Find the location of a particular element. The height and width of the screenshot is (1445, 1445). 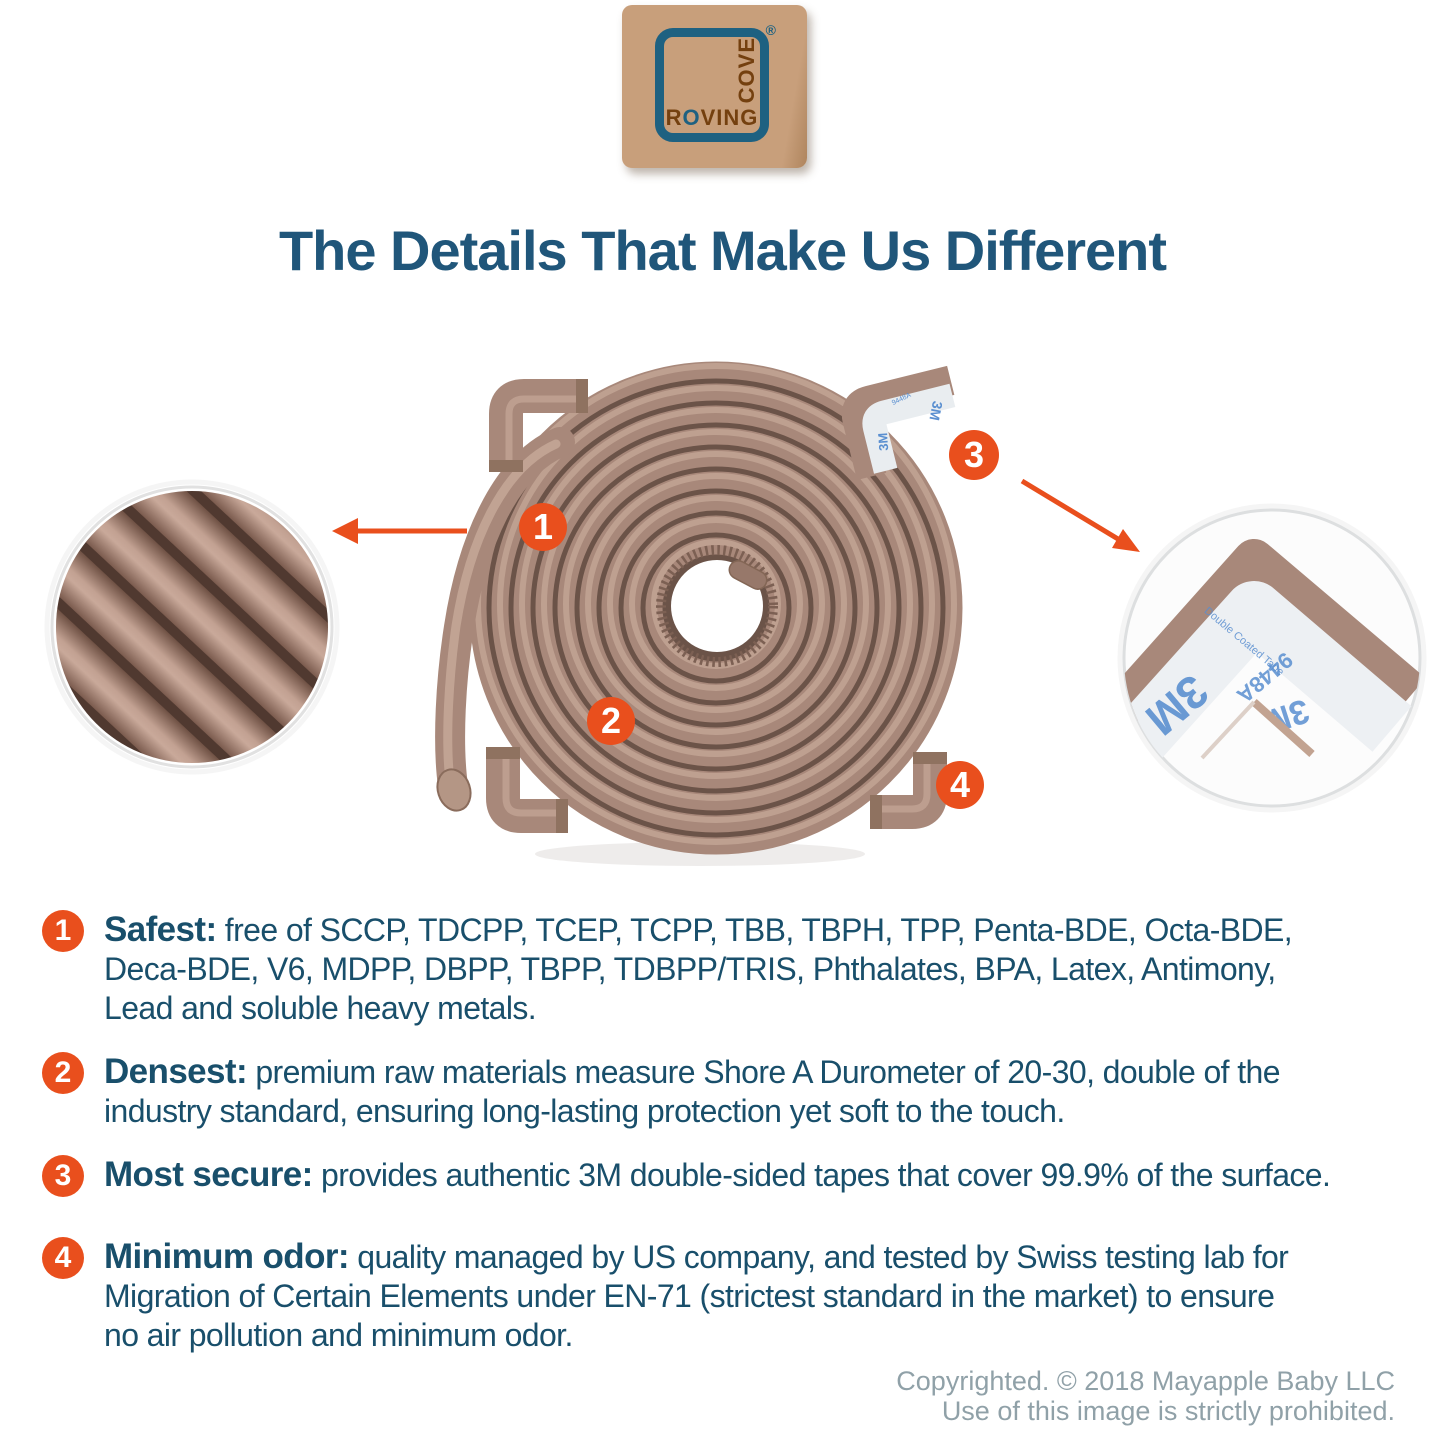

feature-number-badge: 3 is located at coordinates (63, 1176).